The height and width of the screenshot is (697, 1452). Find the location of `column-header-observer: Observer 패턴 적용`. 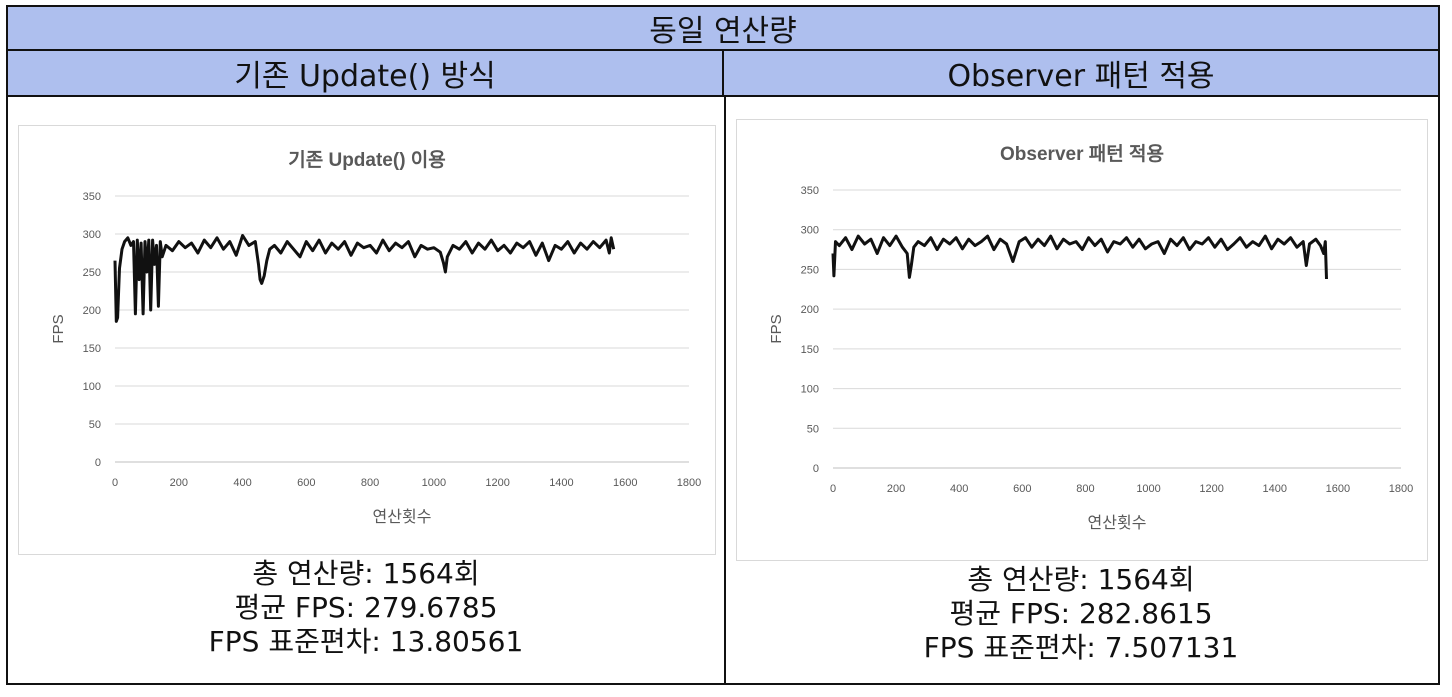

column-header-observer: Observer 패턴 적용 is located at coordinates (1081, 74).